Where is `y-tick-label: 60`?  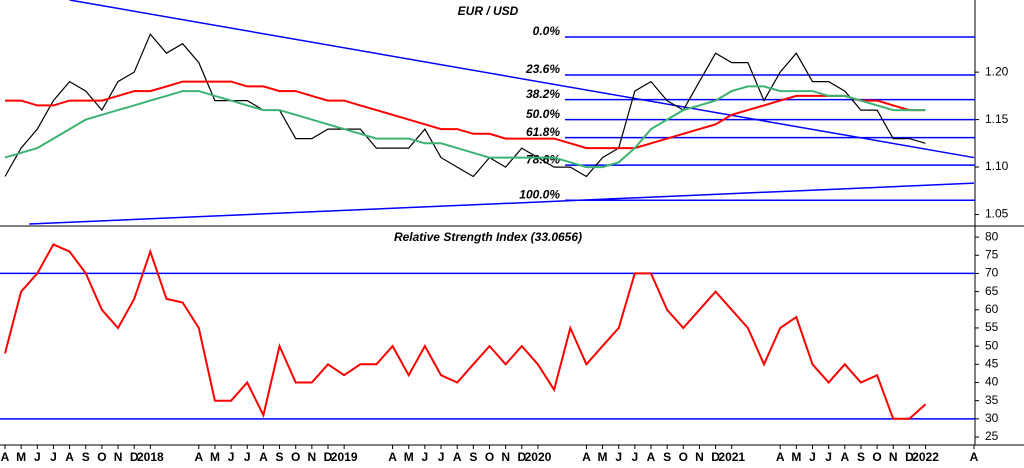
y-tick-label: 60 is located at coordinates (992, 309).